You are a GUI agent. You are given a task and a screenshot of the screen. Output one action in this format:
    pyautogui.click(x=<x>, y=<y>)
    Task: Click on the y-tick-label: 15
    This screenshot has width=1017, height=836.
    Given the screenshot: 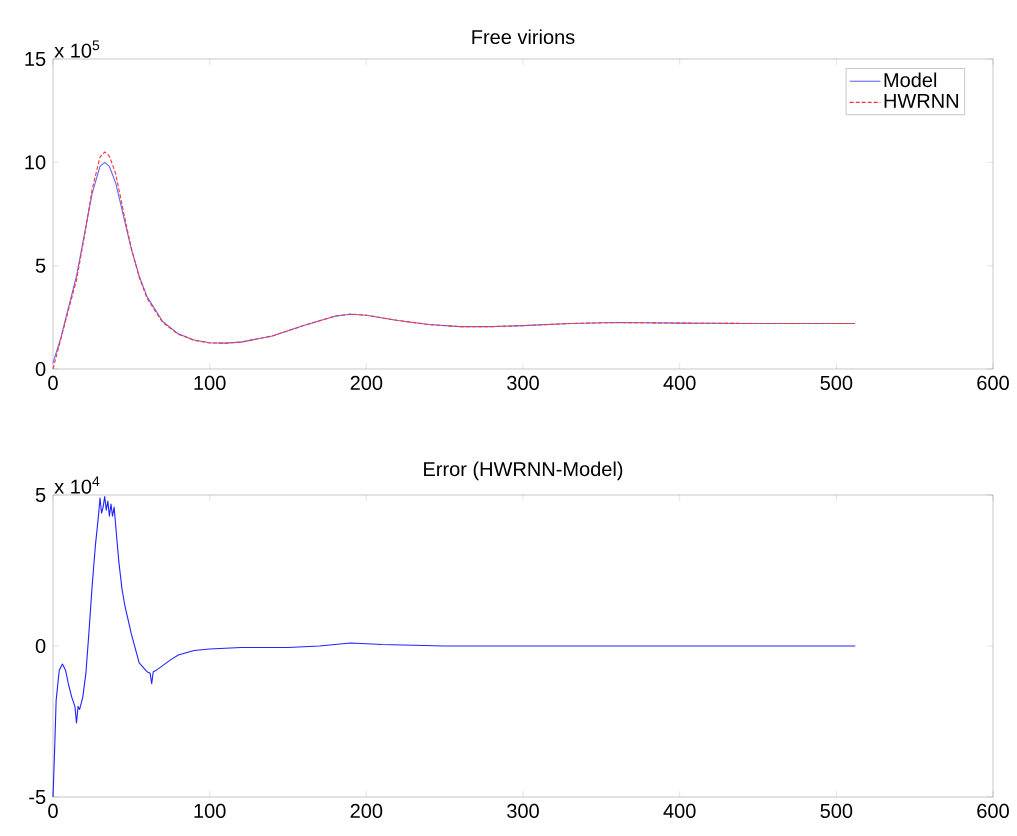 What is the action you would take?
    pyautogui.click(x=35, y=59)
    